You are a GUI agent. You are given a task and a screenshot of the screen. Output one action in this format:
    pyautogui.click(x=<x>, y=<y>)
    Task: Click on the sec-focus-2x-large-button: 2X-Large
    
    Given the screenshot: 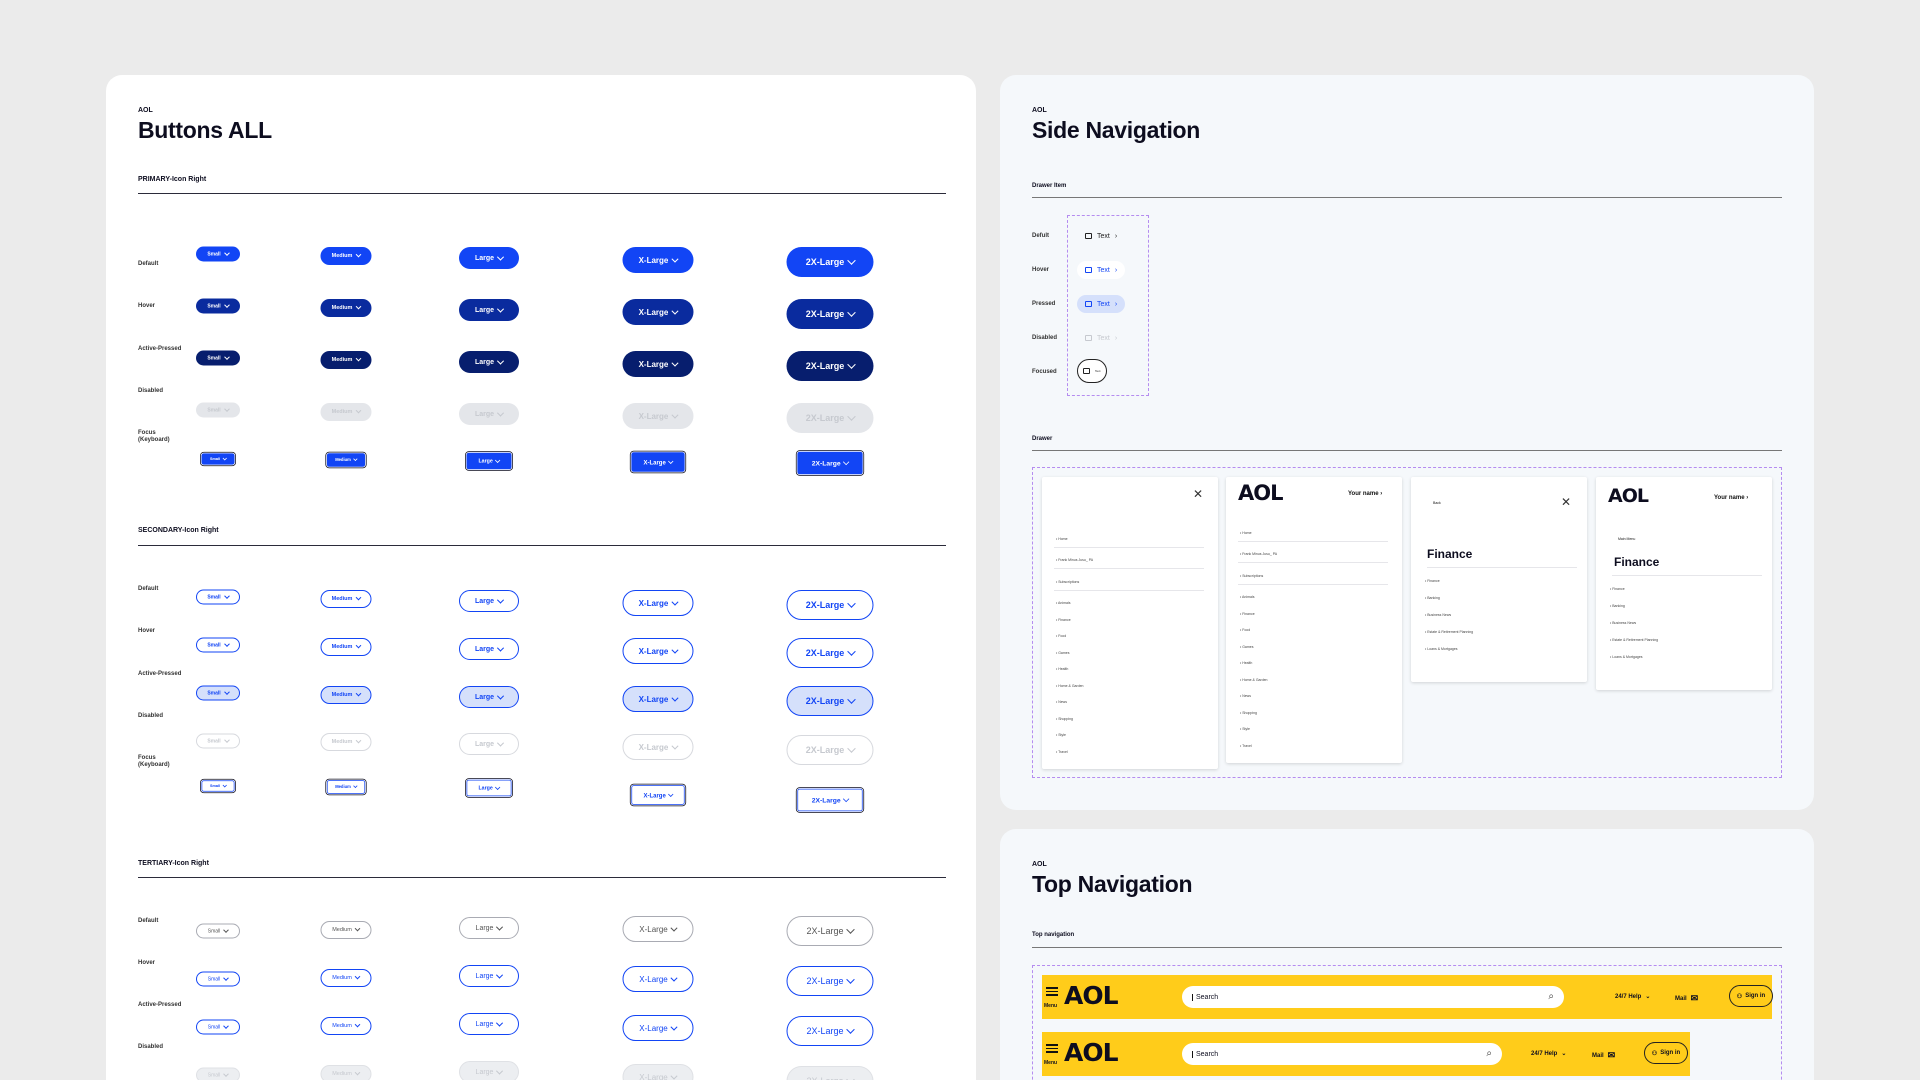 What is the action you would take?
    pyautogui.click(x=830, y=800)
    